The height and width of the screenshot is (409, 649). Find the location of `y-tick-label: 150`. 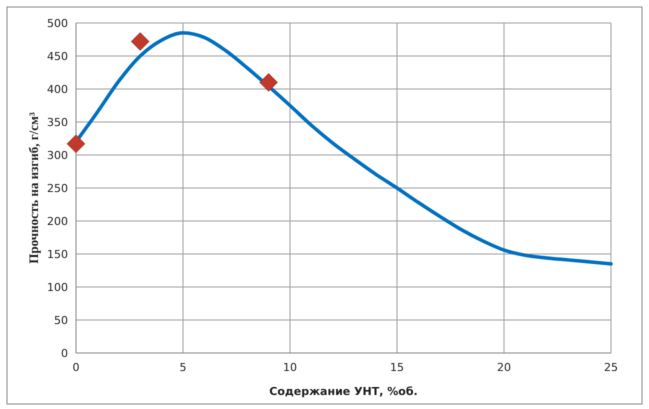

y-tick-label: 150 is located at coordinates (57, 254).